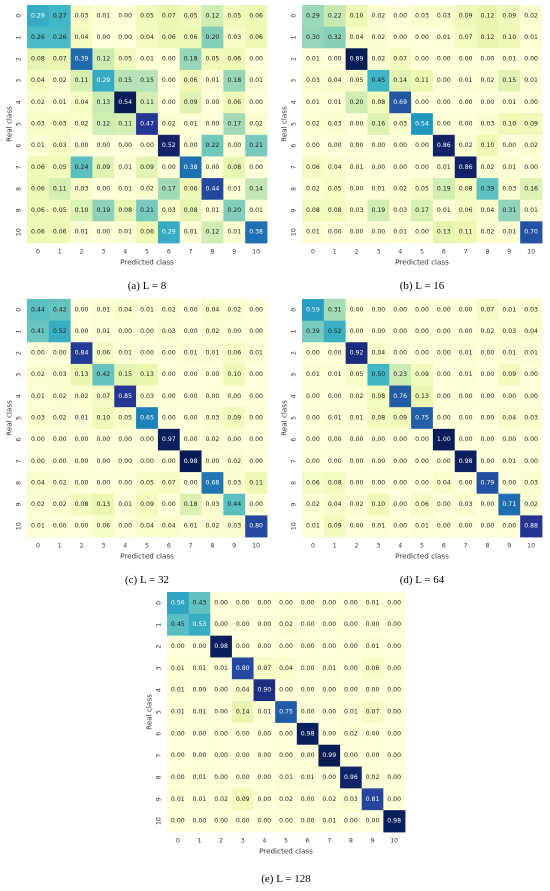 This screenshot has height=891, width=550. I want to click on panel-caption: (b) L = 16, so click(422, 286).